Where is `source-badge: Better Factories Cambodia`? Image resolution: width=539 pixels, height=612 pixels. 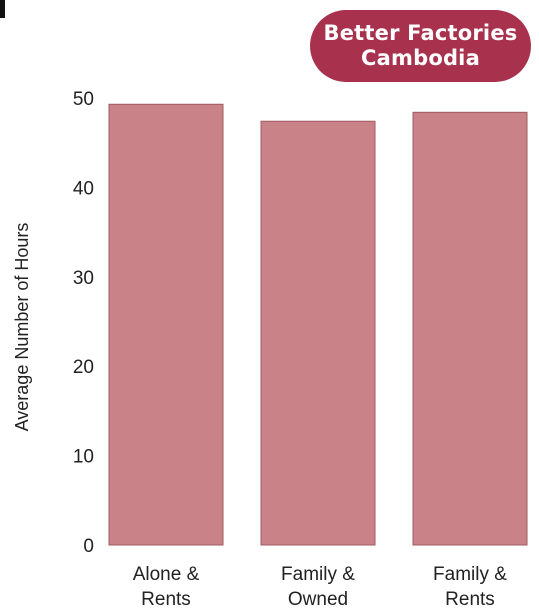 source-badge: Better Factories Cambodia is located at coordinates (420, 46).